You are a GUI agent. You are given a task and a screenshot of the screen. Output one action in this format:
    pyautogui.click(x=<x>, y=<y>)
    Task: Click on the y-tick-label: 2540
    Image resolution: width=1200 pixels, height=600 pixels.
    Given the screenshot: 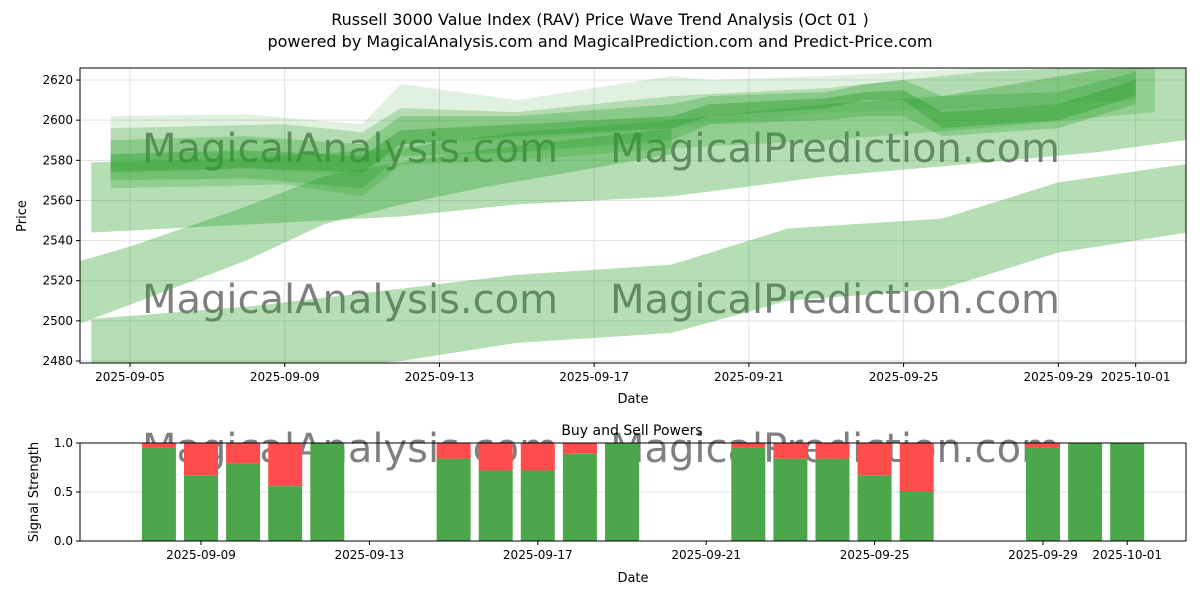 What is the action you would take?
    pyautogui.click(x=57, y=241)
    